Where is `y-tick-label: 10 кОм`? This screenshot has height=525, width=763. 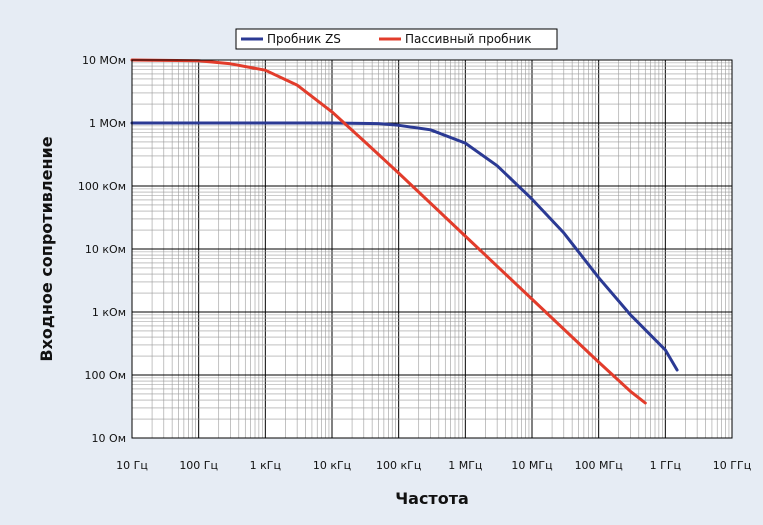 y-tick-label: 10 кОм is located at coordinates (105, 249).